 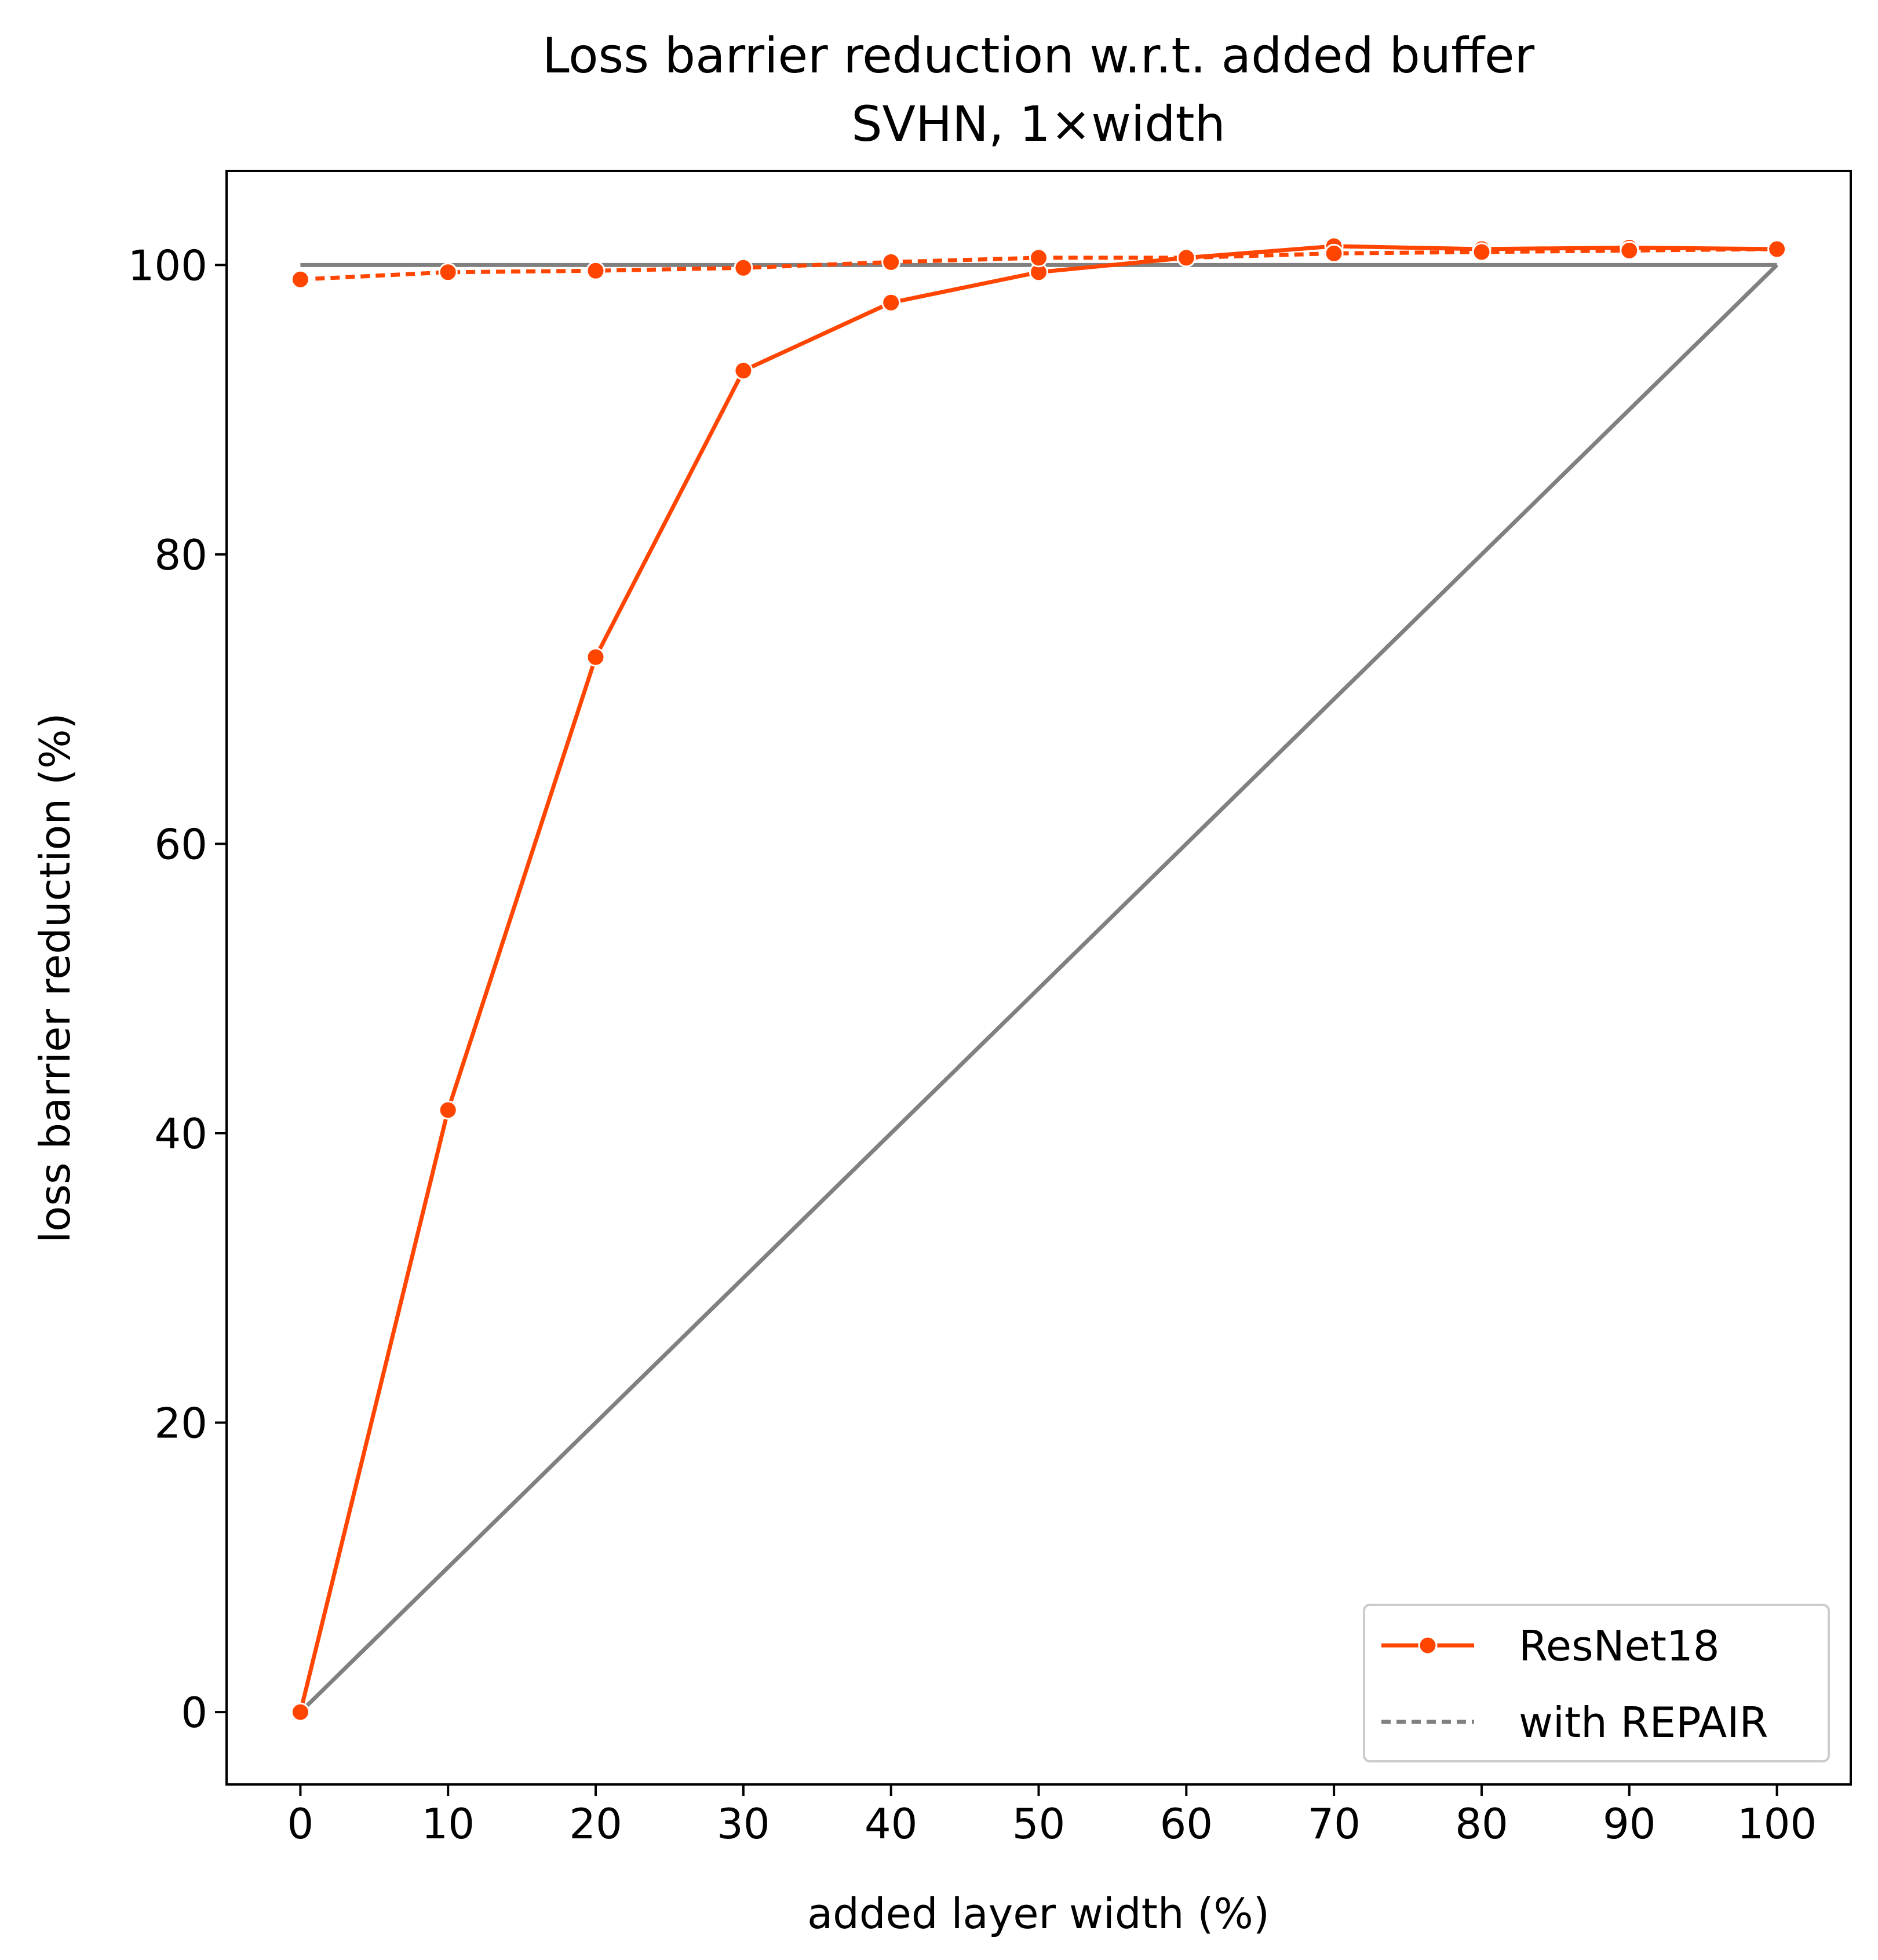 I want to click on series-with-repair, so click(x=1038, y=264).